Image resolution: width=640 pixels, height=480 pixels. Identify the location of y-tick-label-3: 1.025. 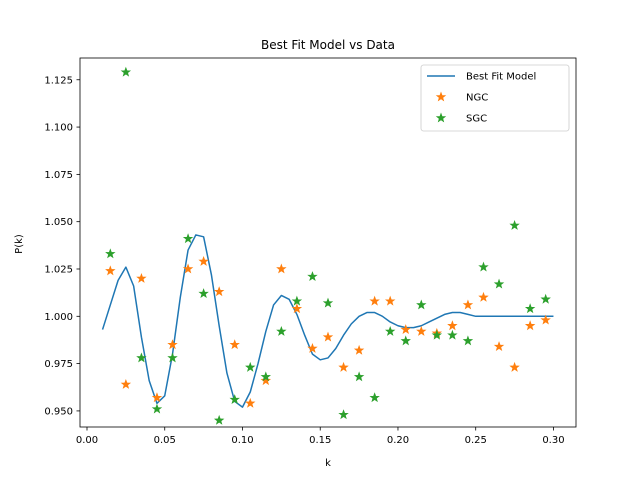
(58, 269).